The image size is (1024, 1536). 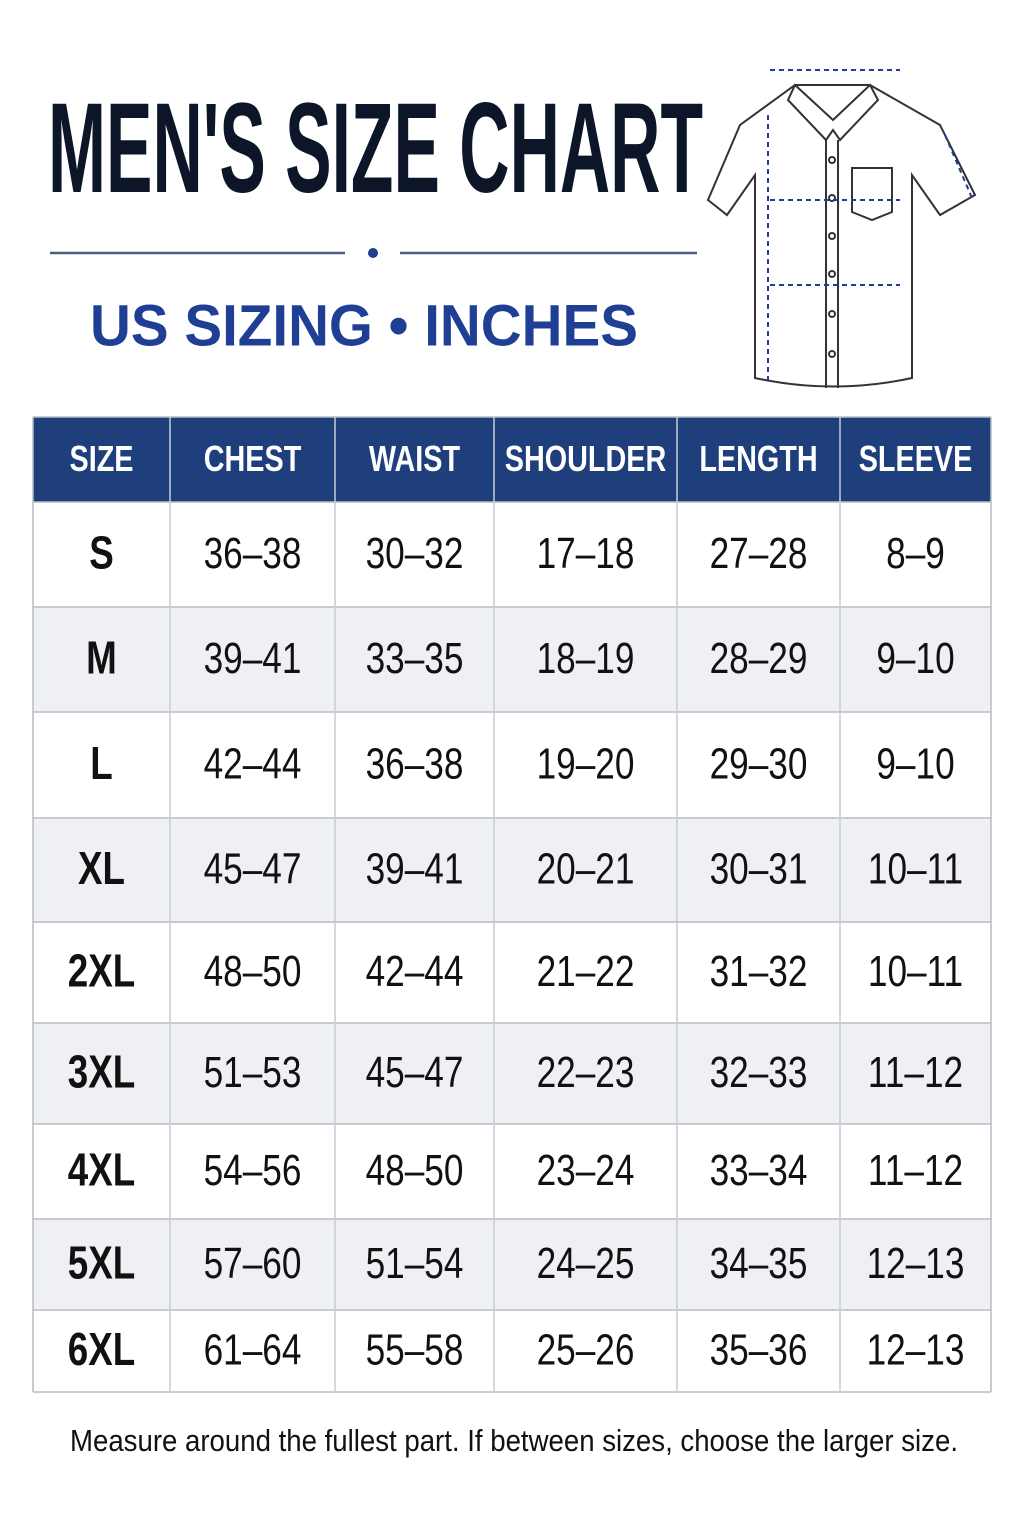 I want to click on size-label: L, so click(x=101, y=763).